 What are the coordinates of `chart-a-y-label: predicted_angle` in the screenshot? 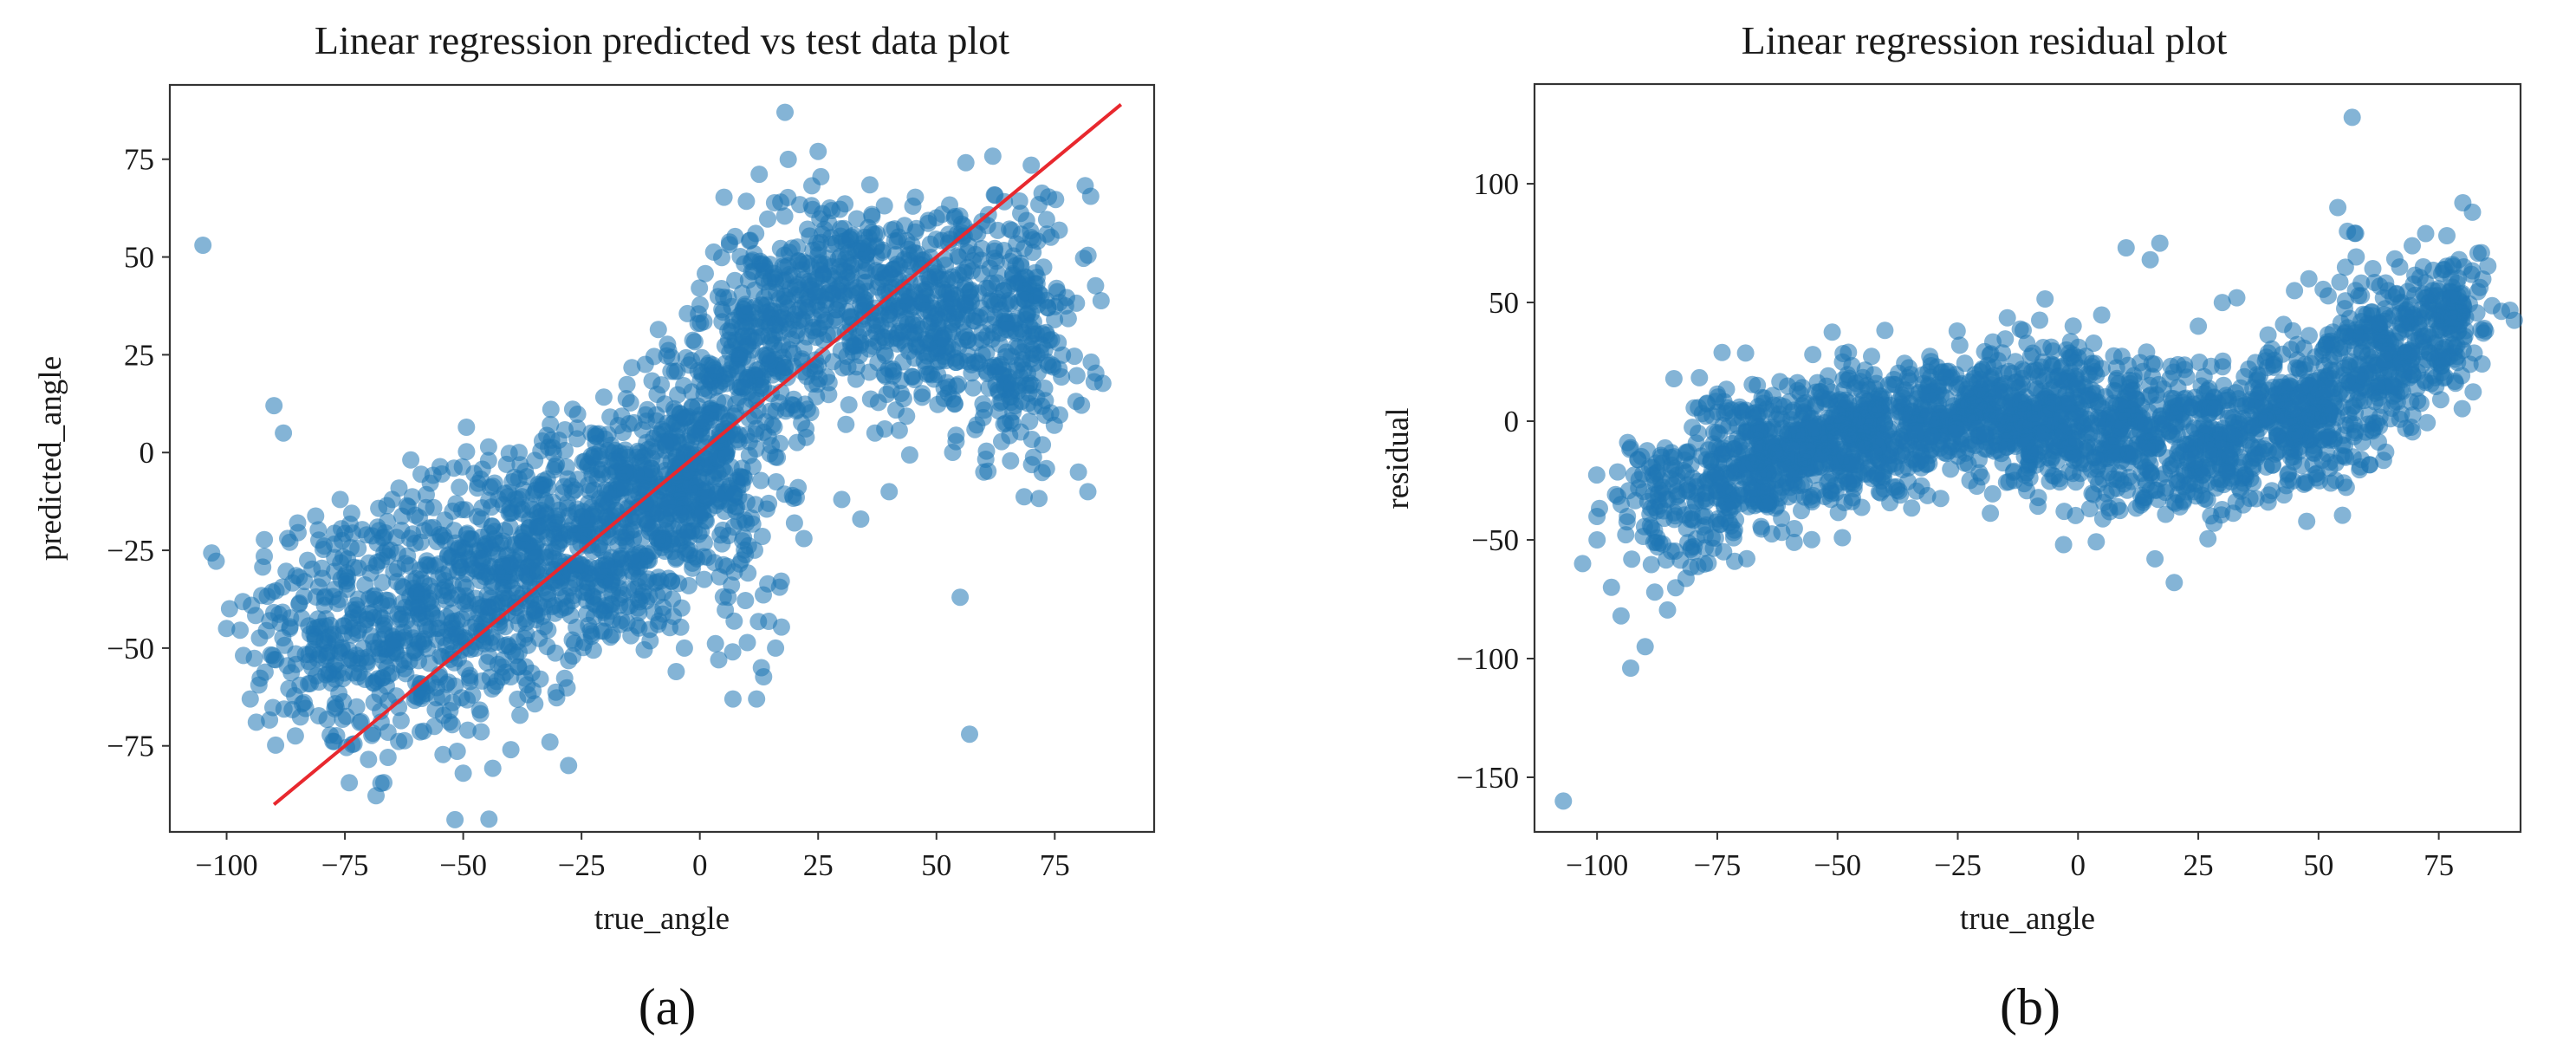 It's located at (51, 458).